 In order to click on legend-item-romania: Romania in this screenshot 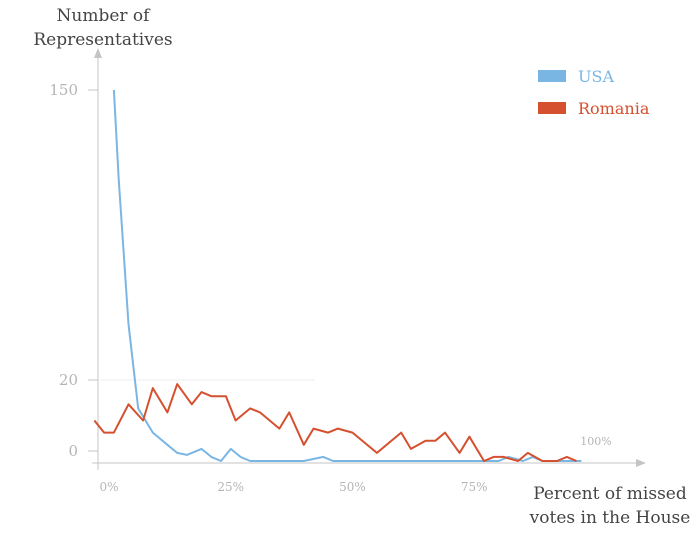, I will do `click(593, 108)`.